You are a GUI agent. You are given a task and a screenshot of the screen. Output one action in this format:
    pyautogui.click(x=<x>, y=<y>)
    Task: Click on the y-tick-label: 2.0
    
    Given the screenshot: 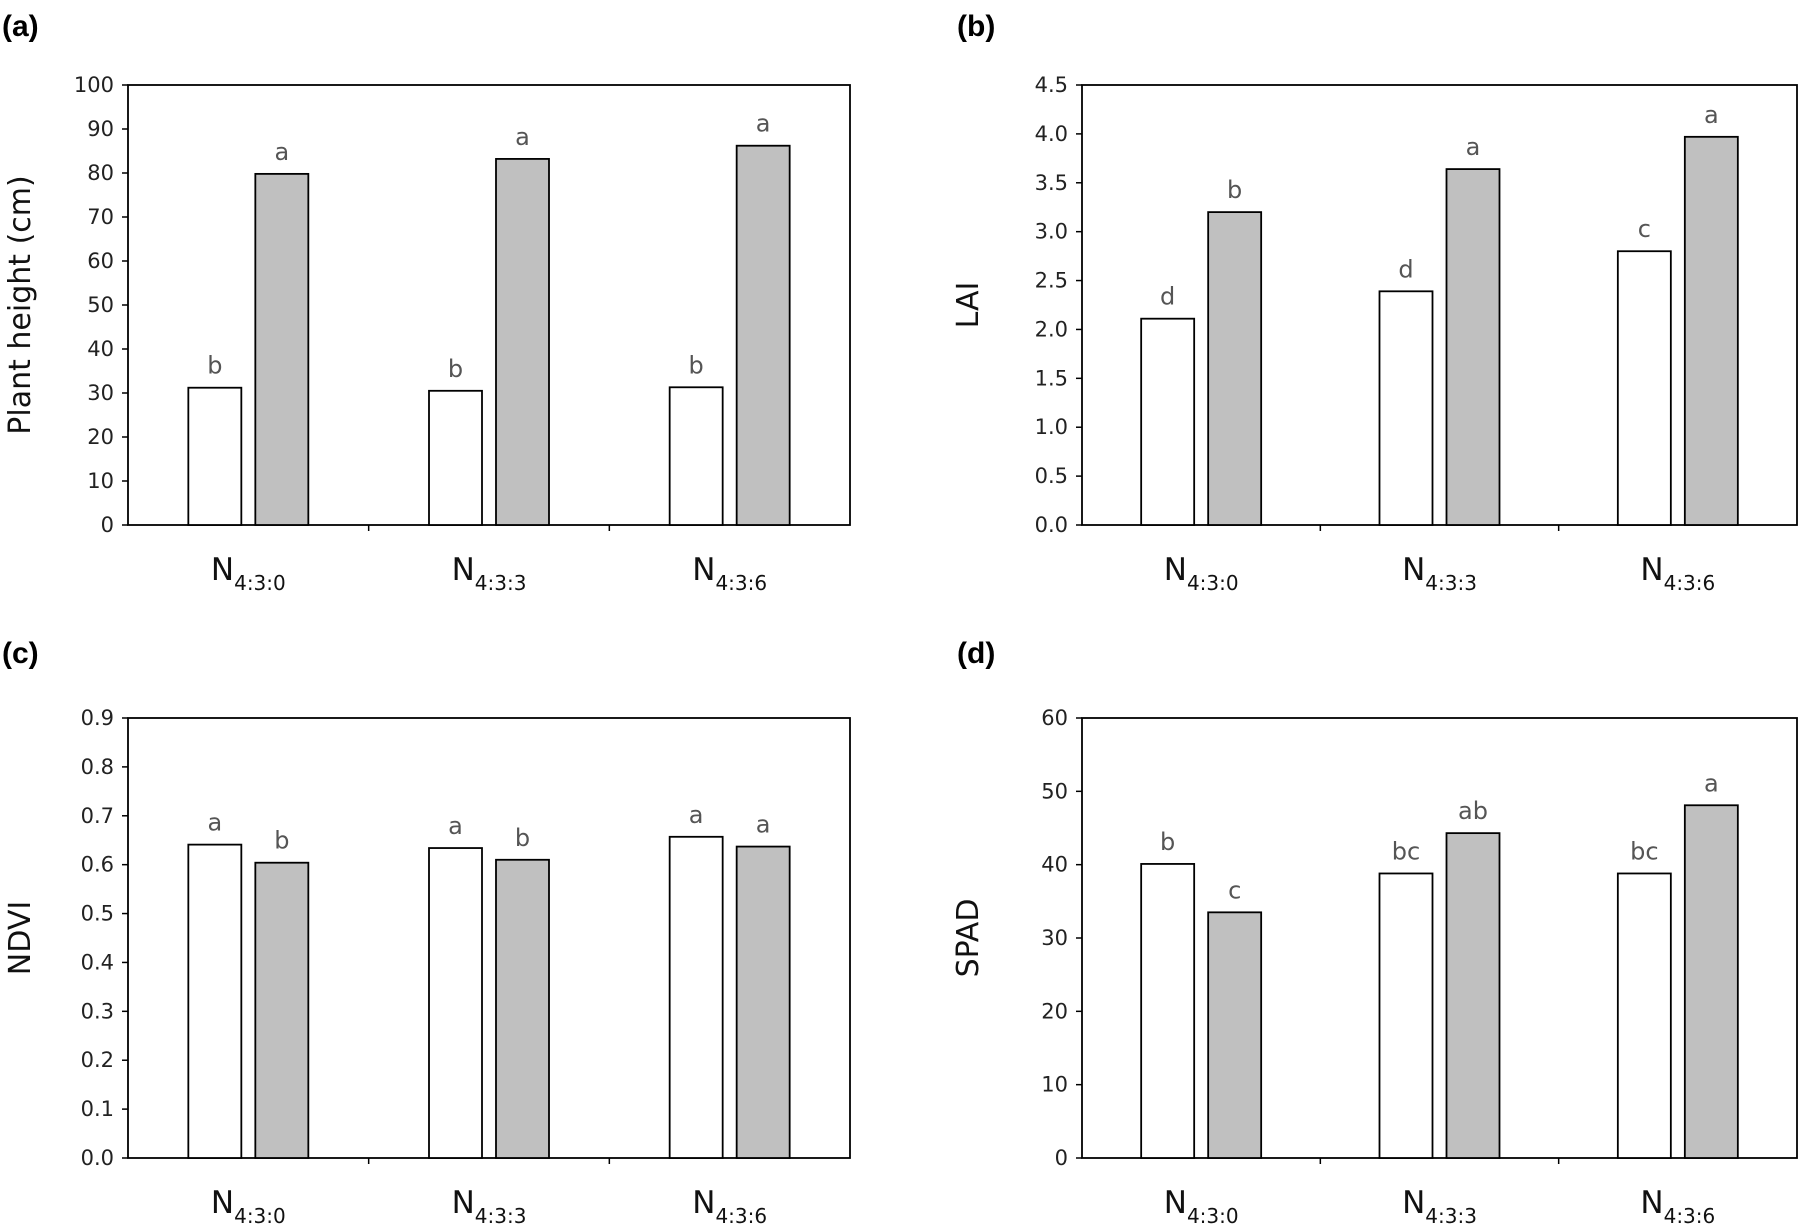 What is the action you would take?
    pyautogui.click(x=1051, y=329)
    